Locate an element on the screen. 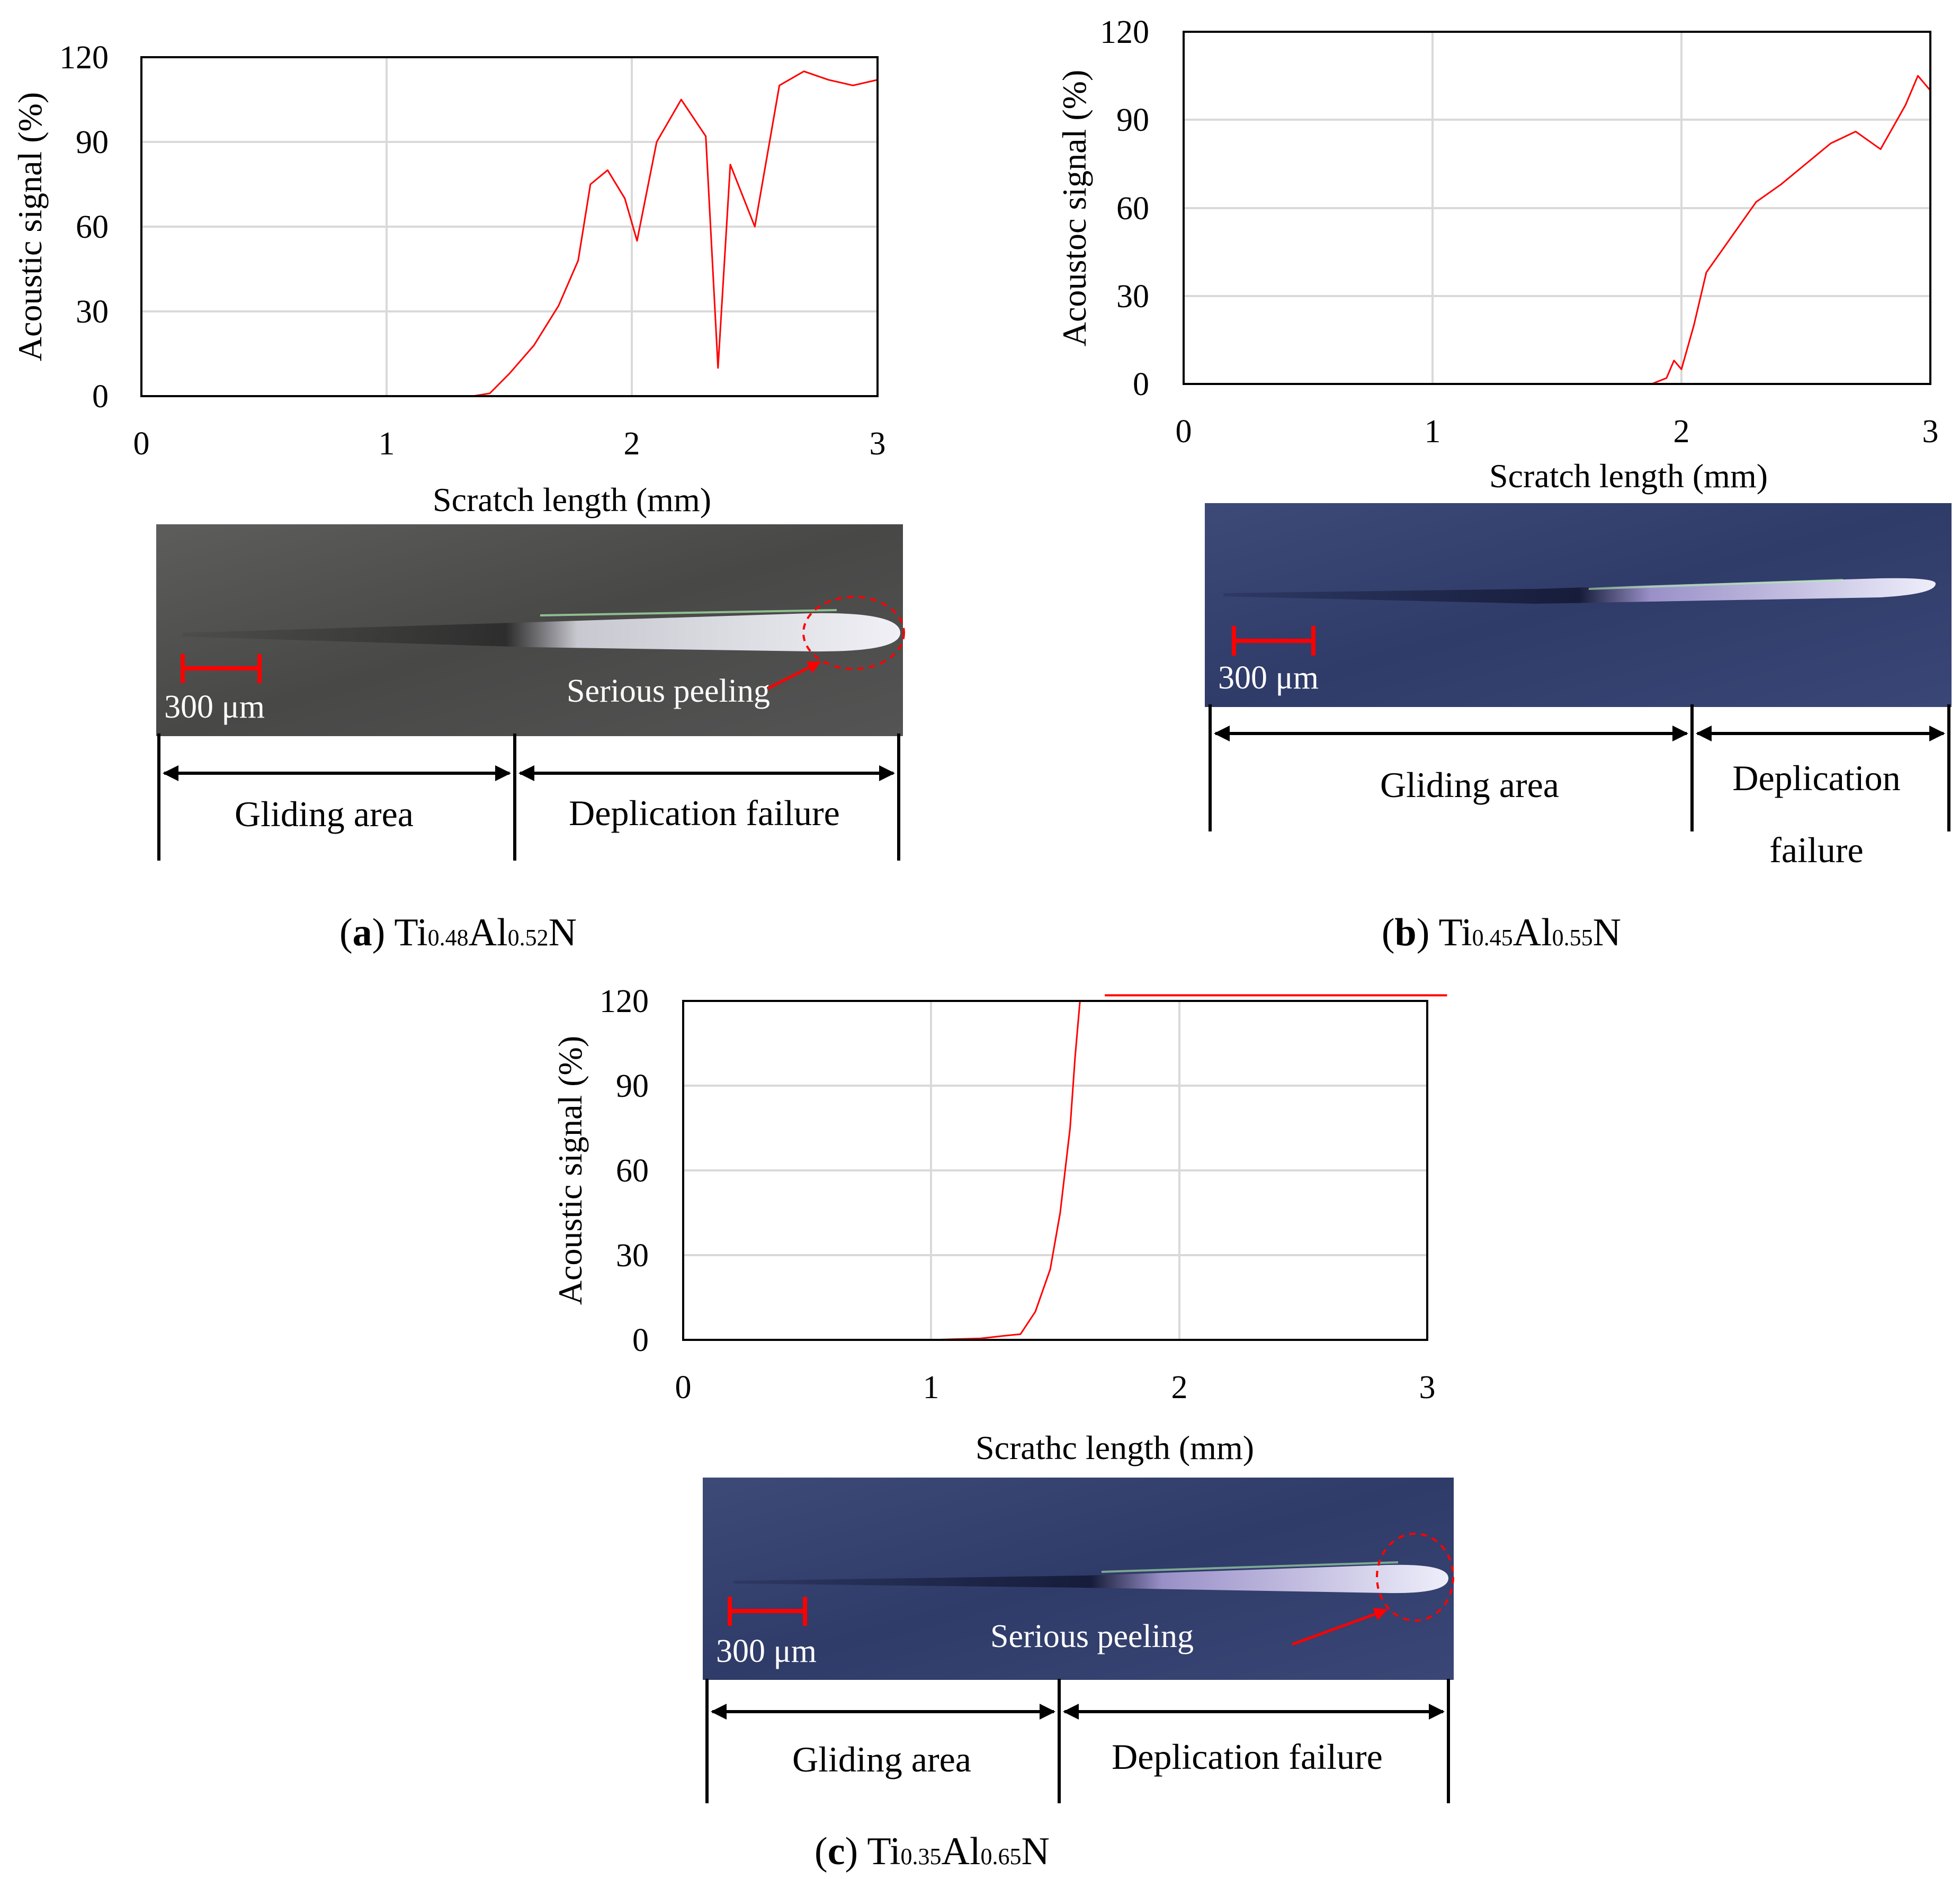 The width and height of the screenshot is (1960, 1879). caption-ti-subscript: 0.35 is located at coordinates (921, 1856).